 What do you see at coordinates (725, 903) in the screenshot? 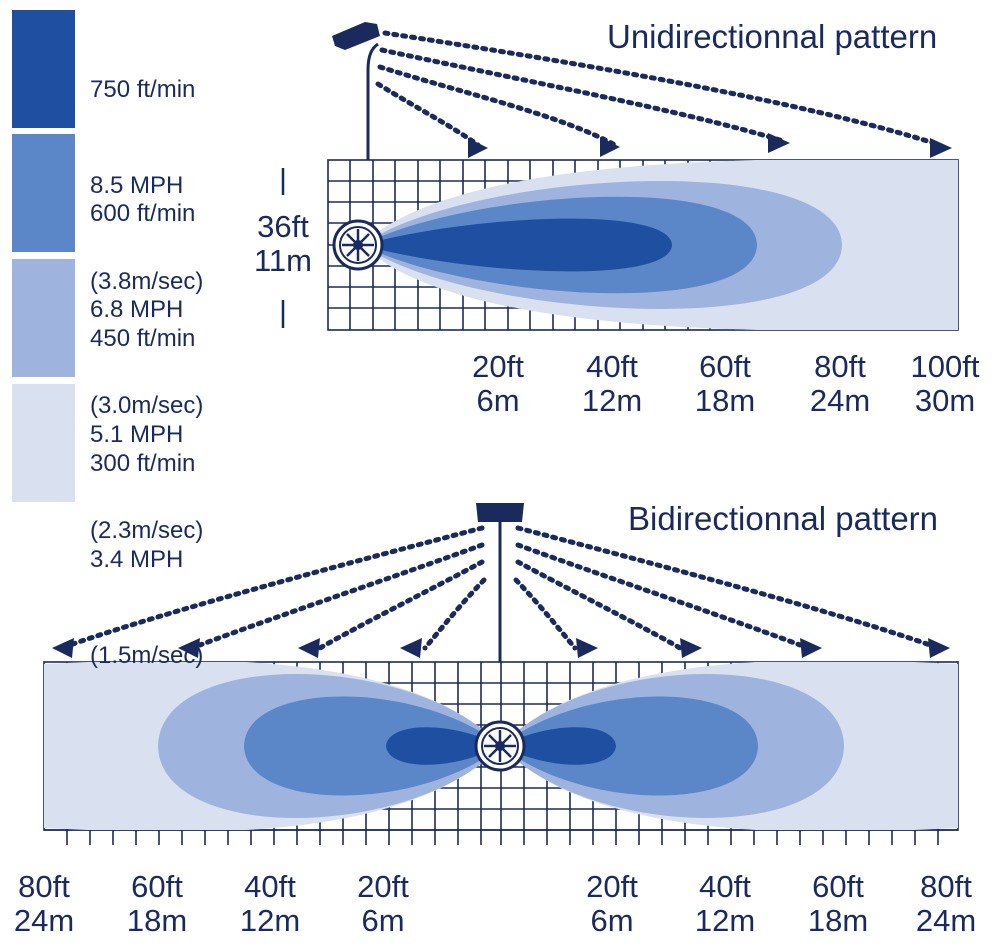
I see `bottom-right-distance-40: 40ft 12m` at bounding box center [725, 903].